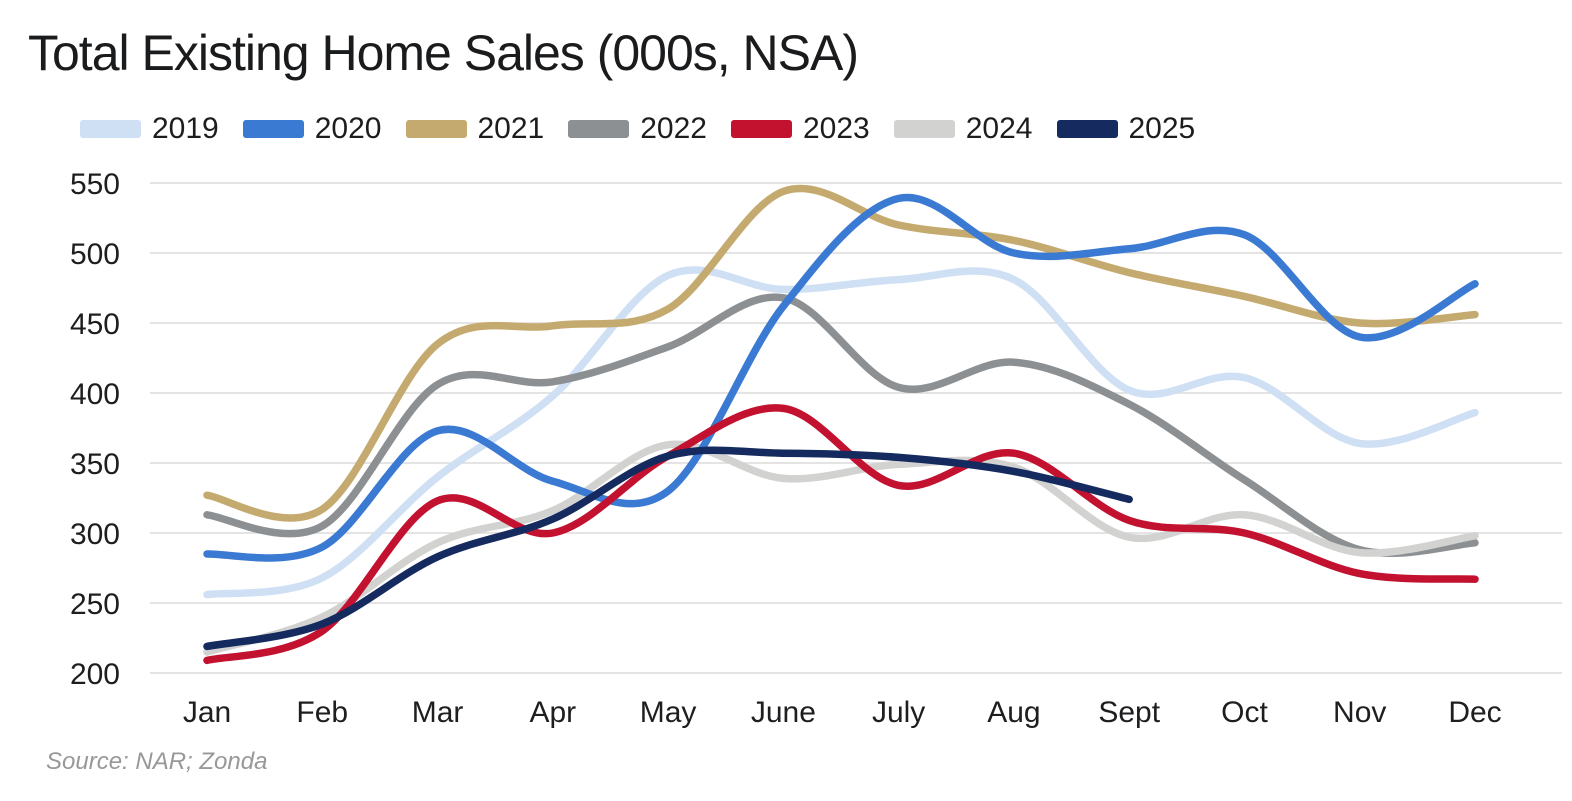  I want to click on x-axis-label: May, so click(668, 712).